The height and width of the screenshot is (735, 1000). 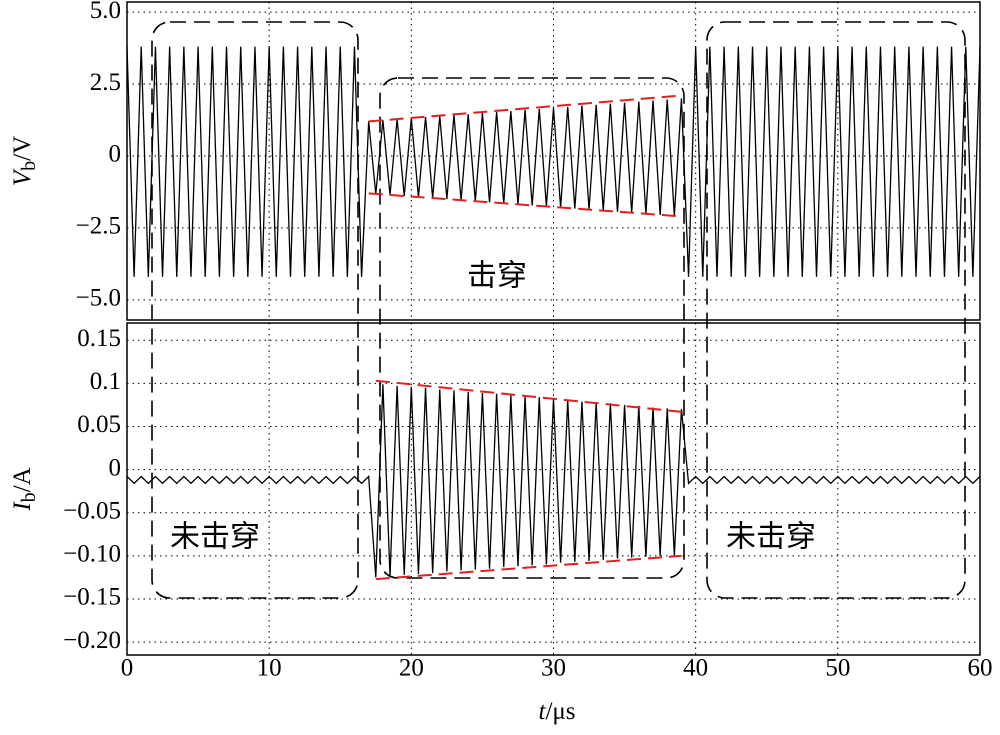 What do you see at coordinates (98, 298) in the screenshot?
I see `y-tick-label: −5.0` at bounding box center [98, 298].